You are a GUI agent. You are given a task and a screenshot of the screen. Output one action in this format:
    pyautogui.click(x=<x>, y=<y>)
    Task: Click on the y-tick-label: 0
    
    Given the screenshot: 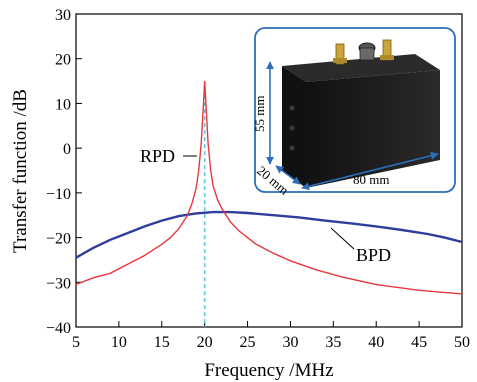 What is the action you would take?
    pyautogui.click(x=67, y=149)
    